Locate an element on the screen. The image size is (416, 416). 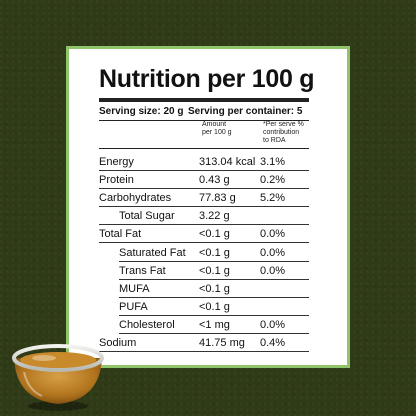
serving-size: Serving size: 20 g is located at coordinates (141, 111).